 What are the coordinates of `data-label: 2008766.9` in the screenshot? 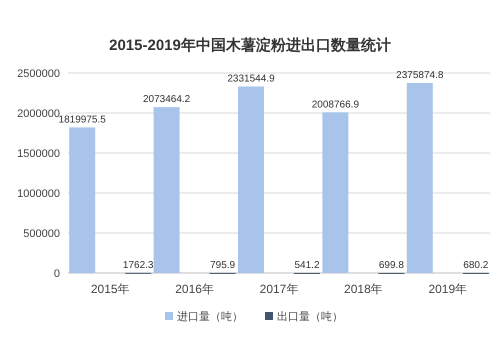 It's located at (336, 104).